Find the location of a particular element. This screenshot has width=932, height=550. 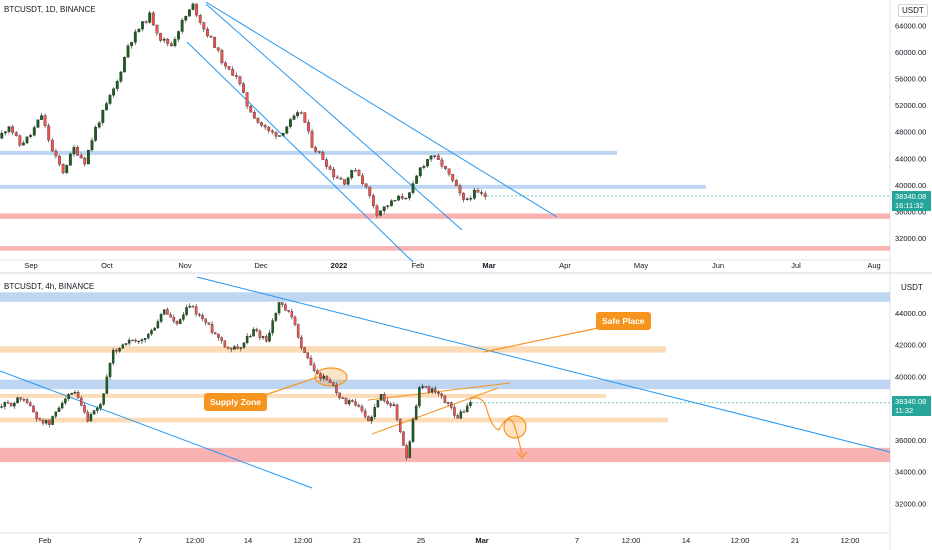

bottom-currency-badge: USDT is located at coordinates (912, 287).